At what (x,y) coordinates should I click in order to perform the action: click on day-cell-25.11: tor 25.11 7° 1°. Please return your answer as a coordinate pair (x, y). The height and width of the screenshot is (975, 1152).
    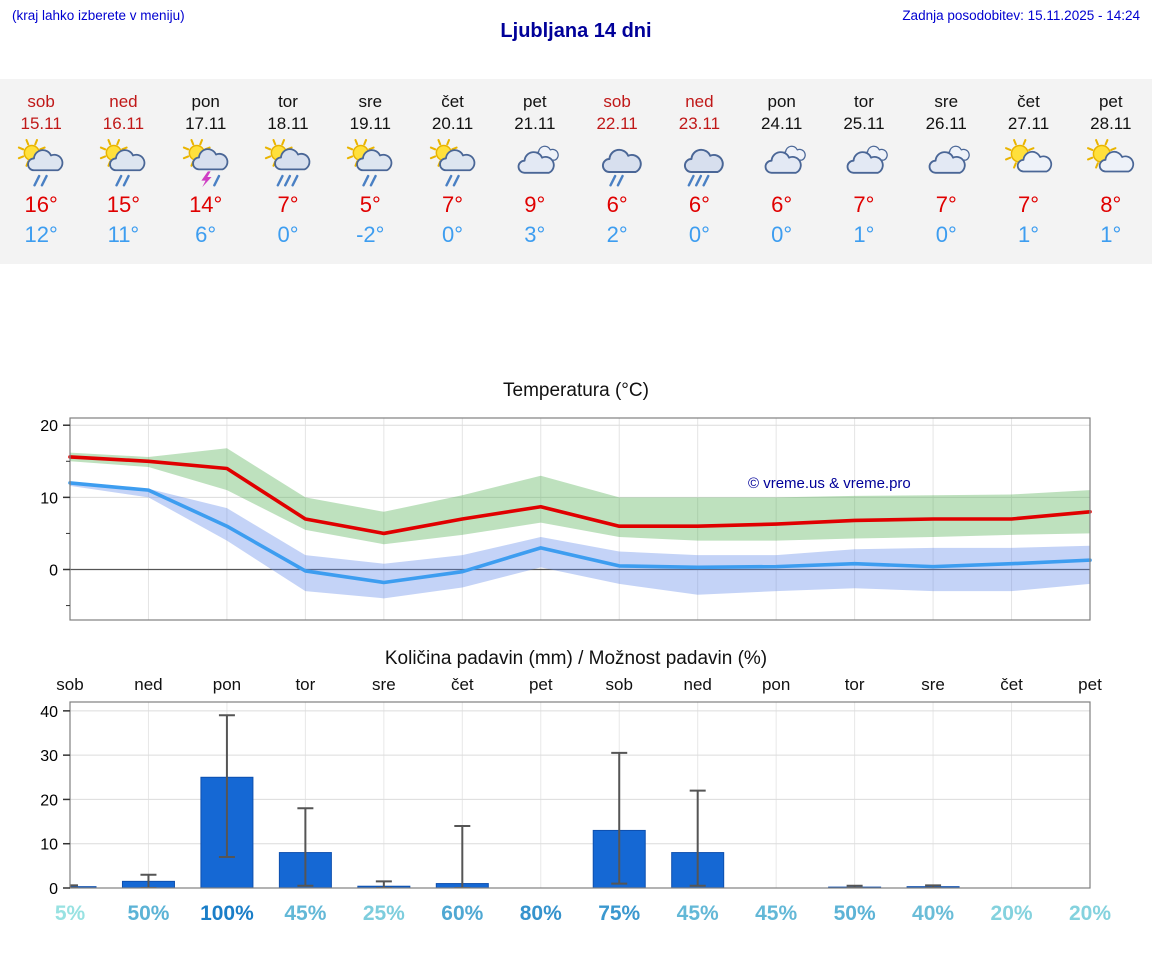
    Looking at the image, I should click on (864, 170).